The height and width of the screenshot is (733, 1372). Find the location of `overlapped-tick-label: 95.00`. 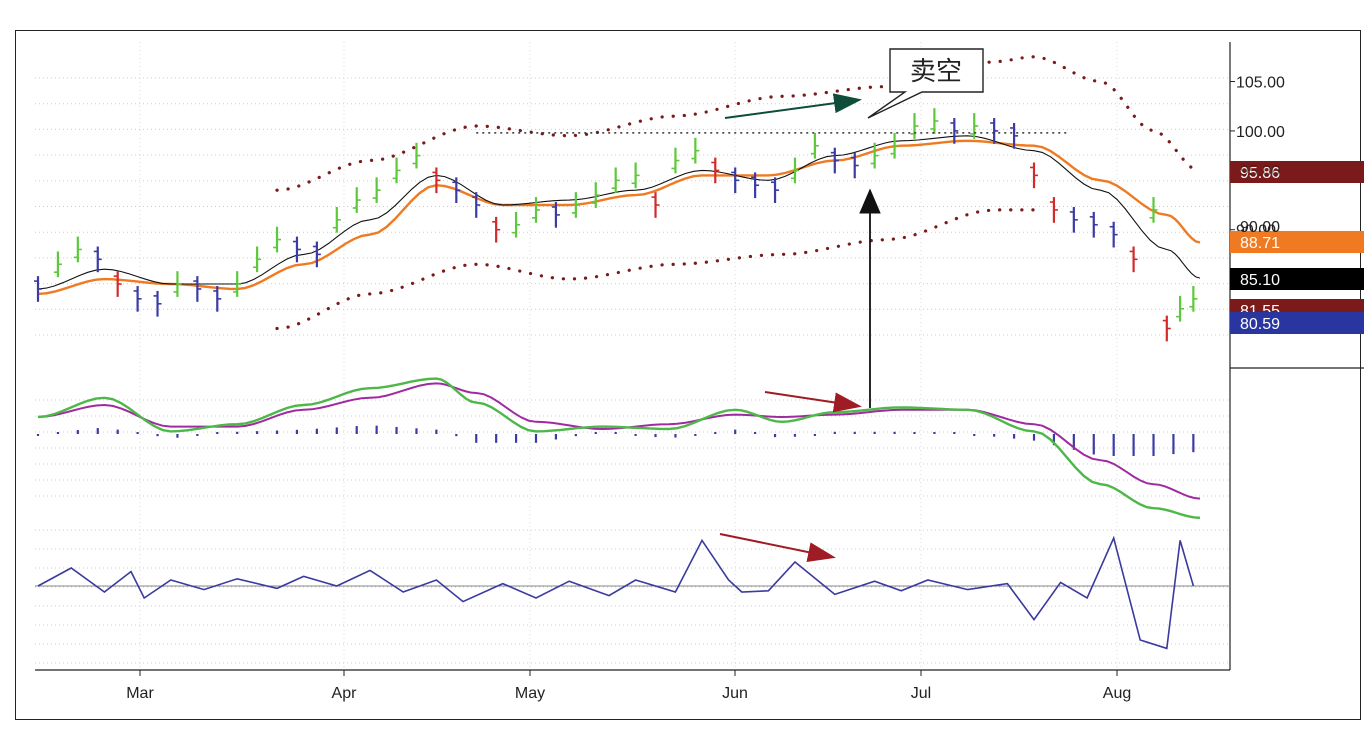

overlapped-tick-label: 95.00 is located at coordinates (1260, 171).